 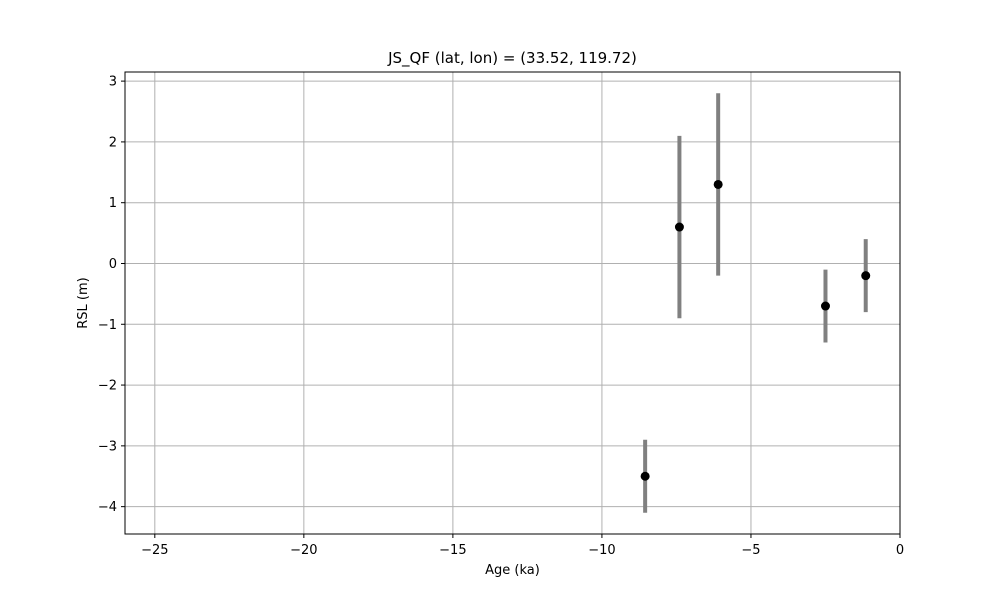 What do you see at coordinates (750, 550) in the screenshot?
I see `x-tick-label: −5` at bounding box center [750, 550].